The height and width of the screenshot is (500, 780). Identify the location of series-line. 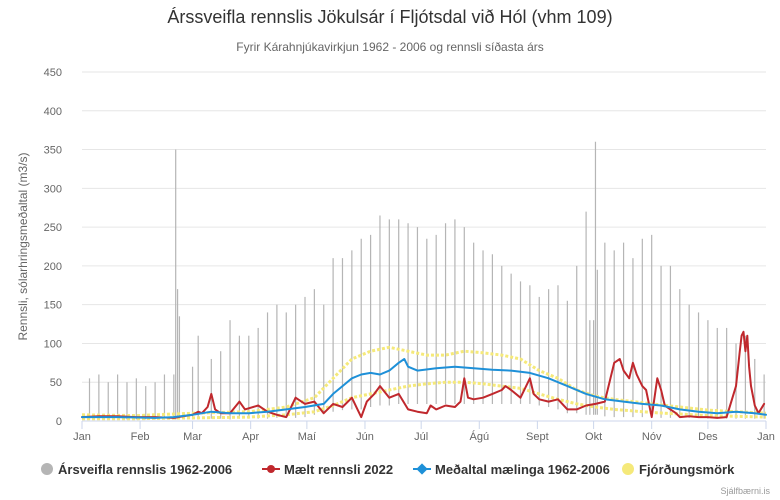
(424, 388).